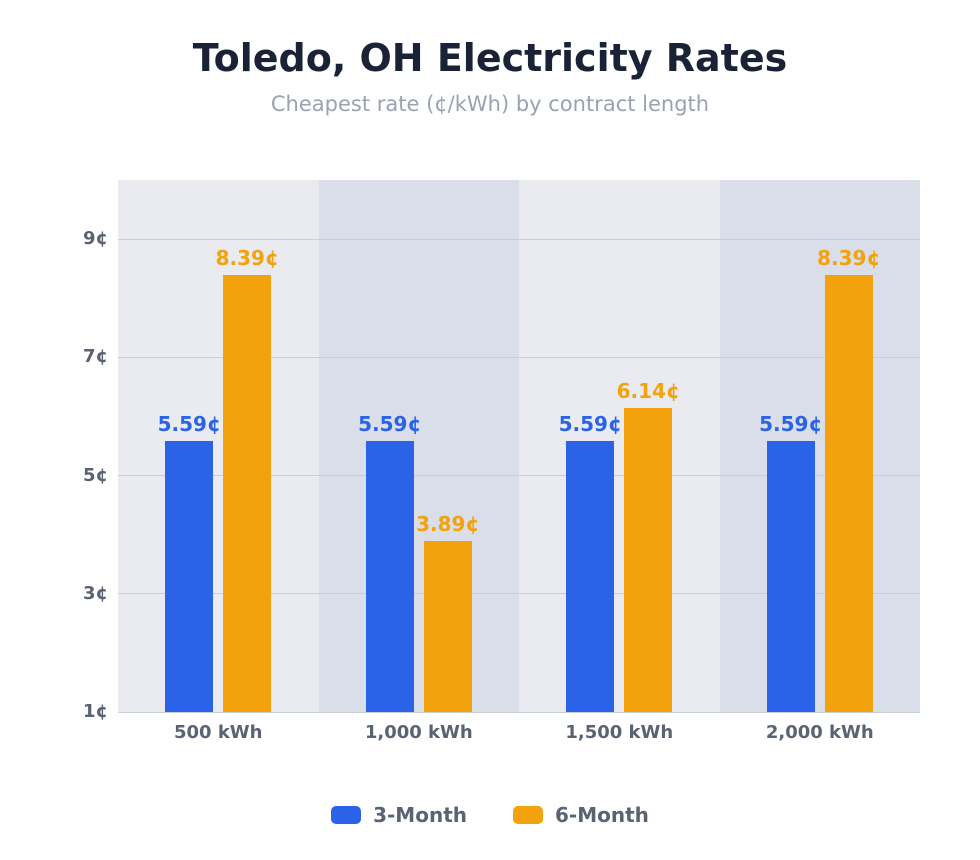  What do you see at coordinates (602, 815) in the screenshot?
I see `legend-label: 6-Month` at bounding box center [602, 815].